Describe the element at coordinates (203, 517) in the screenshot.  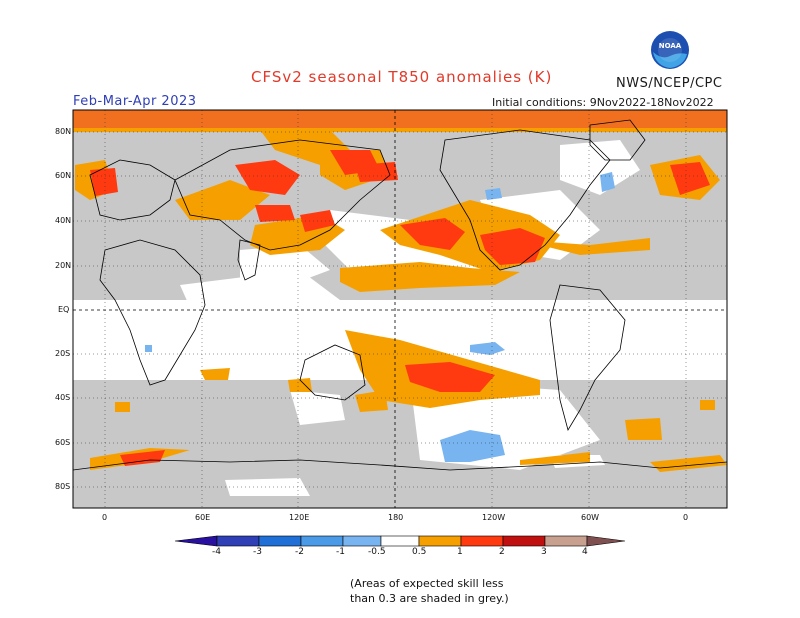
I see `lon-label: 60E` at that location.